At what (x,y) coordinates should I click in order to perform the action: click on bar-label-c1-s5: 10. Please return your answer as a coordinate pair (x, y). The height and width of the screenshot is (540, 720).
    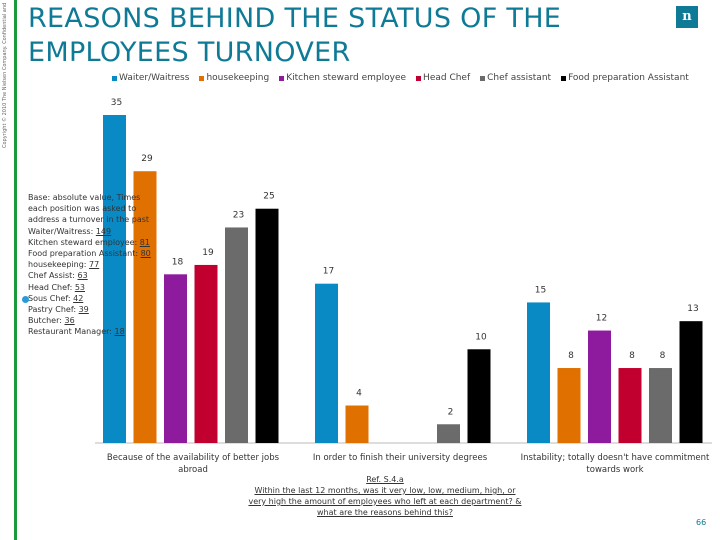
    Looking at the image, I should click on (481, 337).